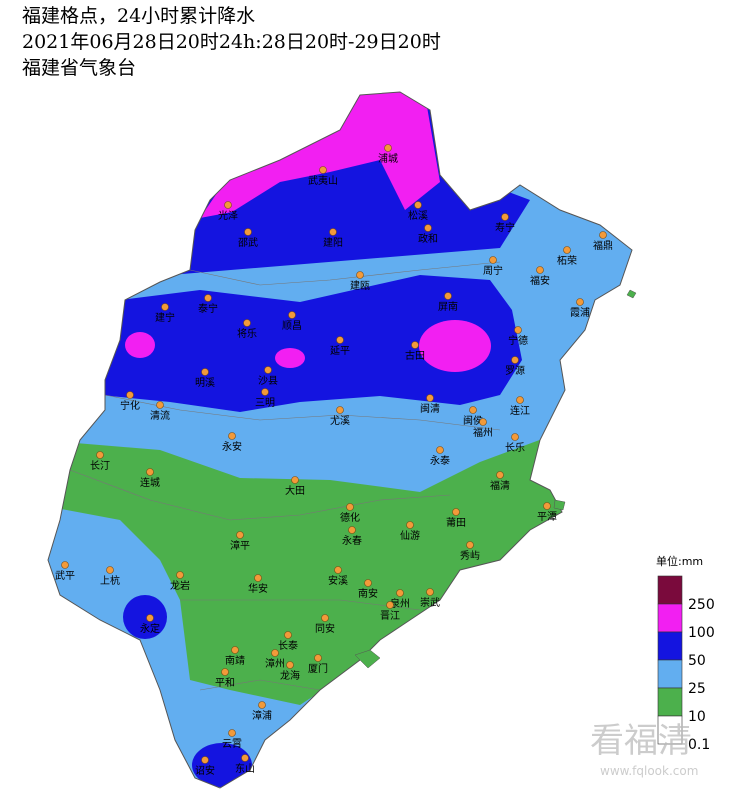 This screenshot has width=750, height=800. What do you see at coordinates (338, 580) in the screenshot?
I see `city-label: 安溪` at bounding box center [338, 580].